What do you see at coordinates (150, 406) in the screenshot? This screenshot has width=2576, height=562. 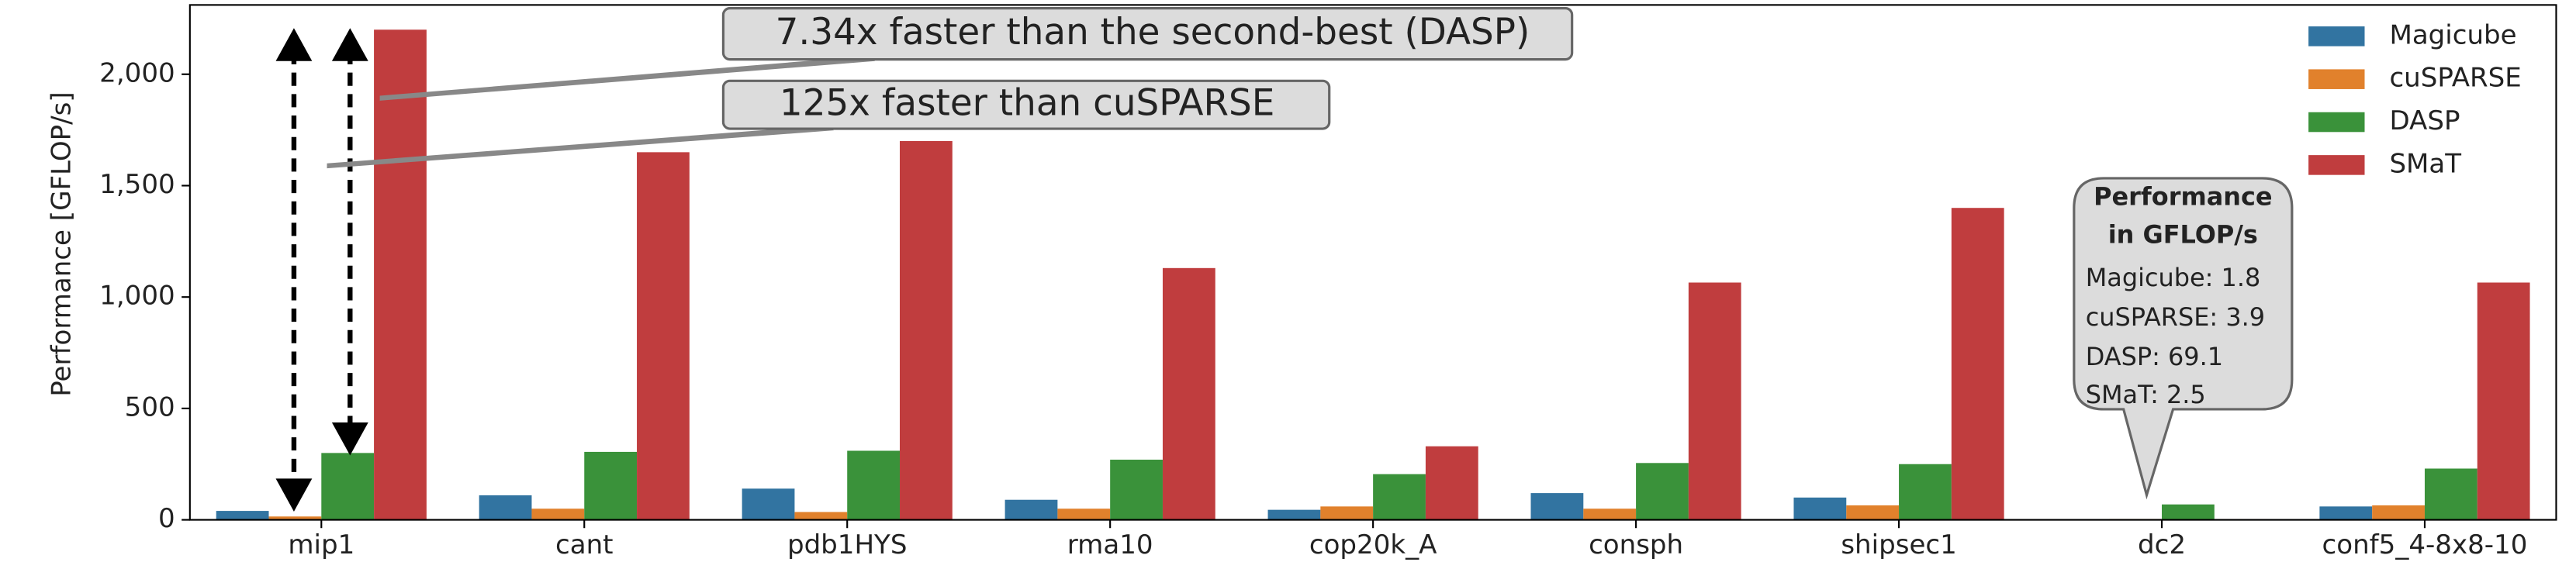 I see `y-tick-label: 500` at bounding box center [150, 406].